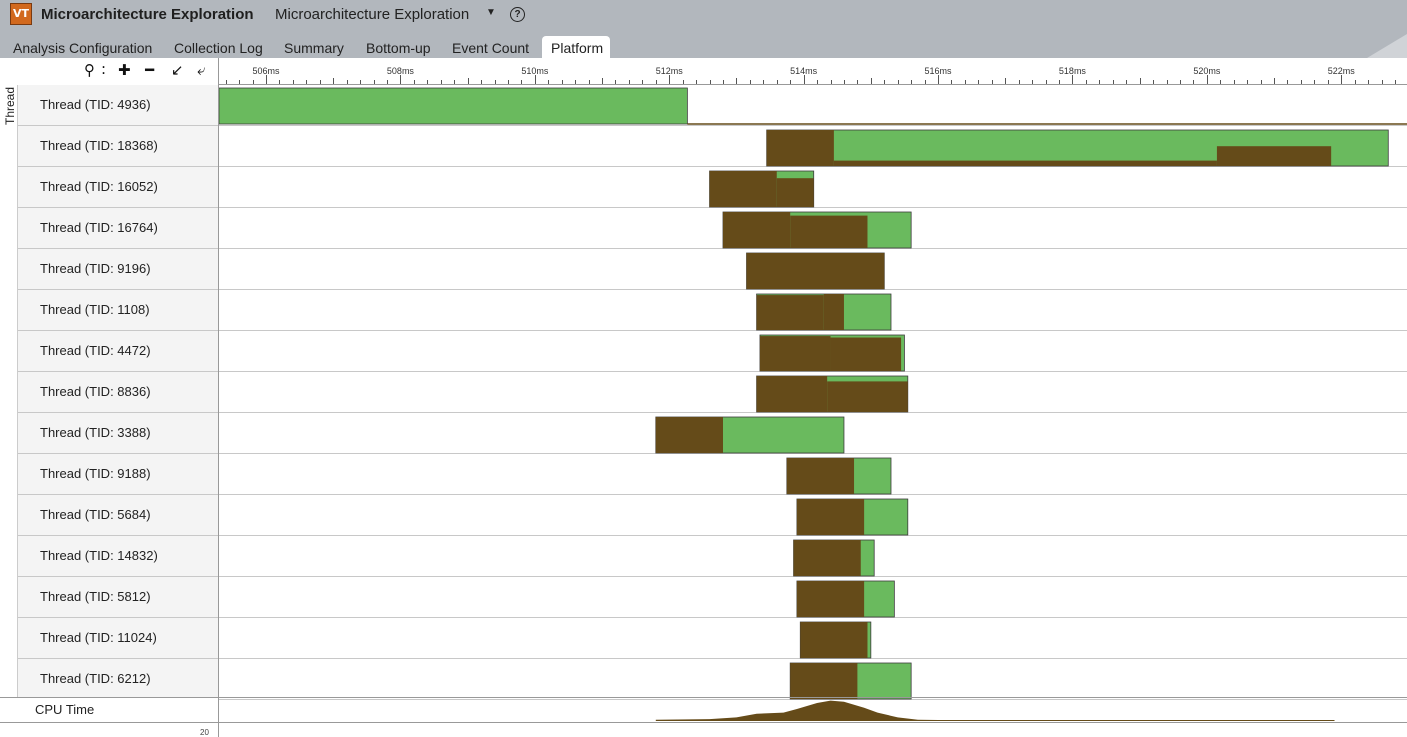 The width and height of the screenshot is (1407, 737). Describe the element at coordinates (118, 638) in the screenshot. I see `thread-row-label: Thread (TID: 11024)` at that location.